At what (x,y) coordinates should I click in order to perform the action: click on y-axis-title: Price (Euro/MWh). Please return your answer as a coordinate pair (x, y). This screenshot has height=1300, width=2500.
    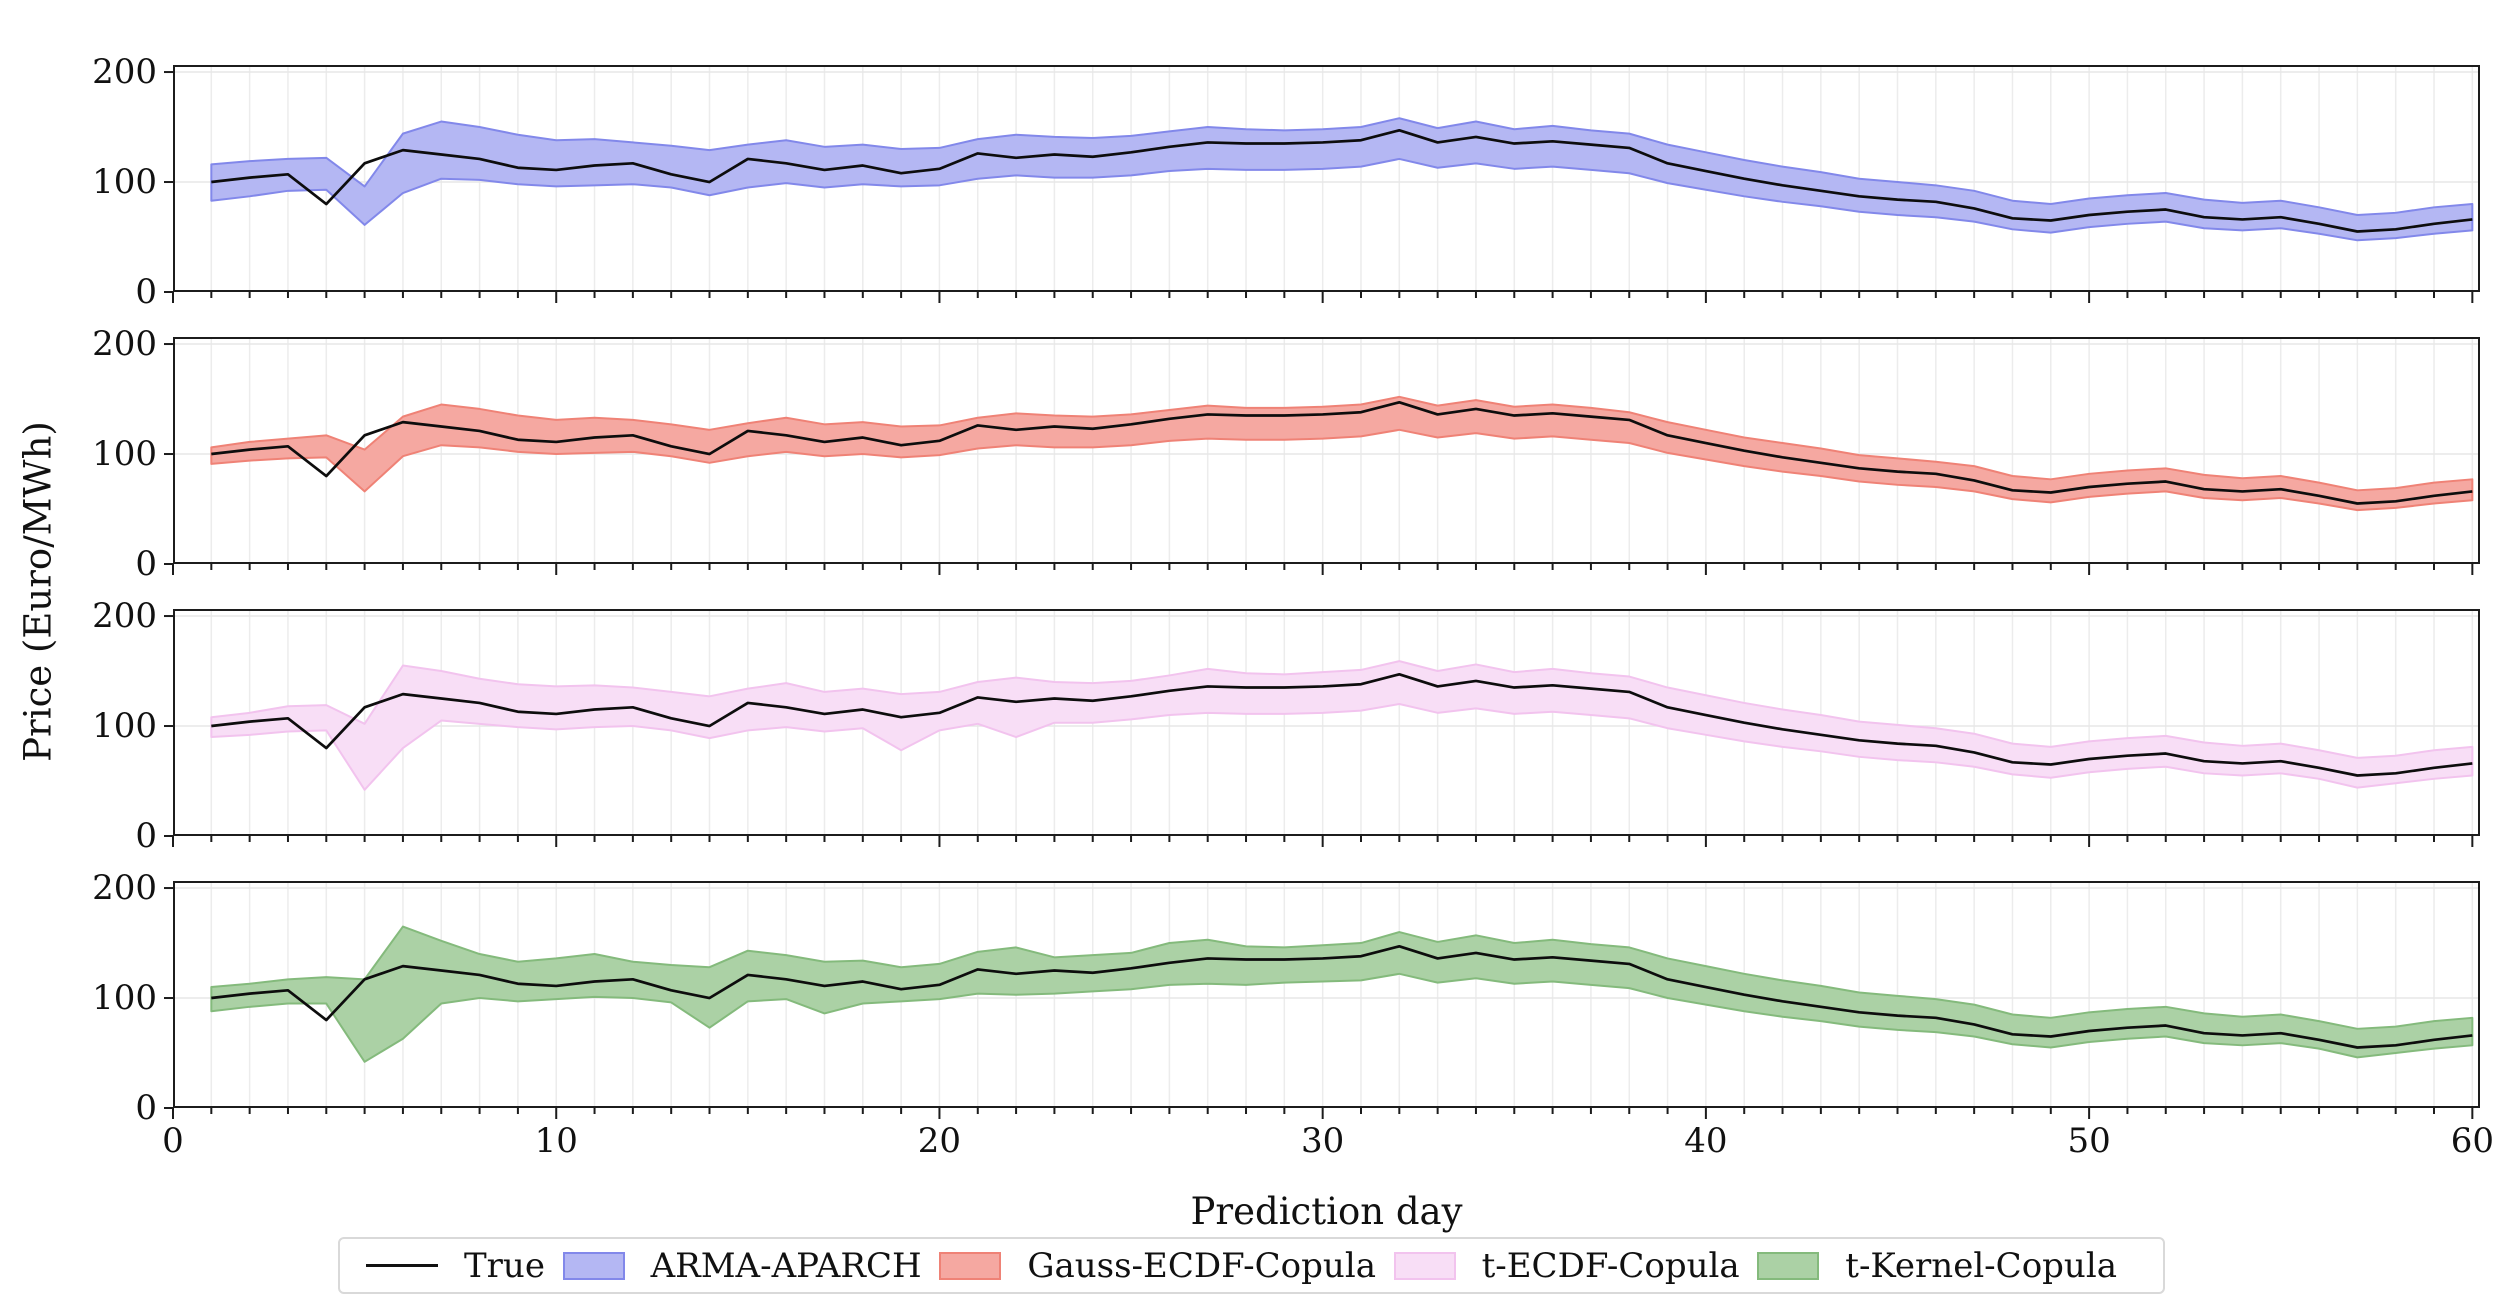
    Looking at the image, I should click on (38, 591).